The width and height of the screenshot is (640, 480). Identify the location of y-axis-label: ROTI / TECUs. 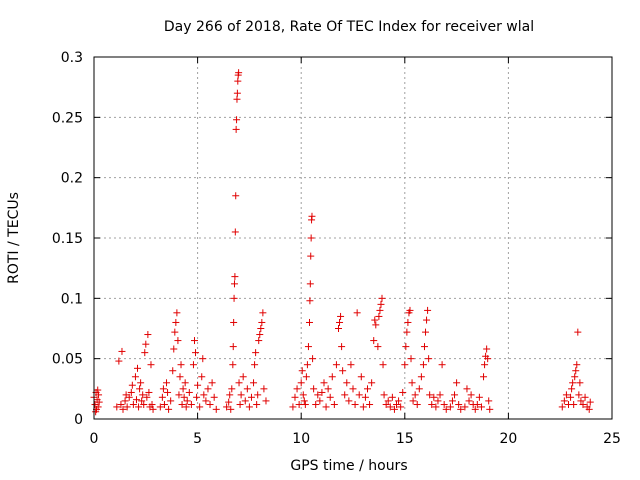
(14, 238).